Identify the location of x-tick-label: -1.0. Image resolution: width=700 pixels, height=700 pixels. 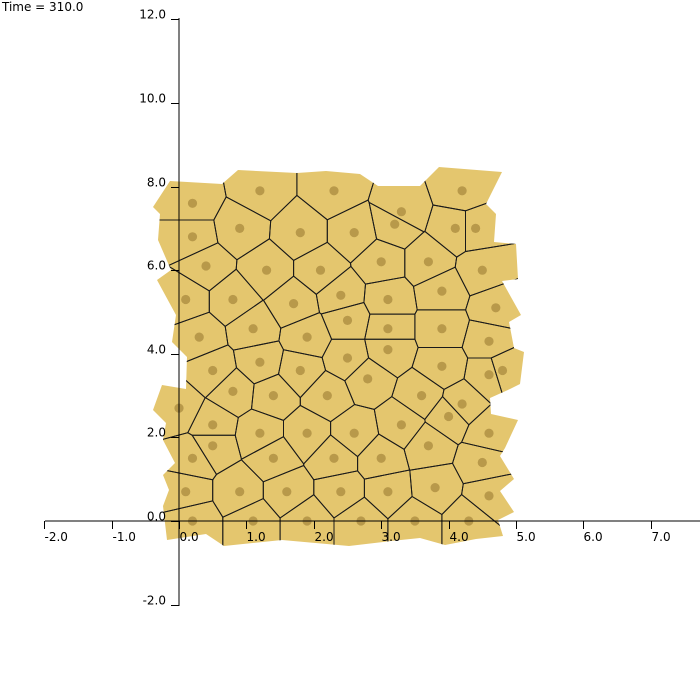
(124, 537).